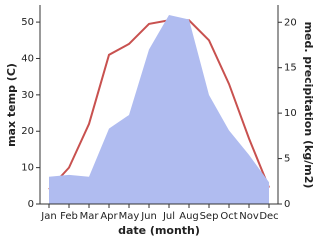 The image size is (320, 242). I want to click on y2-axis-label: med. precipitation (kg/m2), so click(308, 105).